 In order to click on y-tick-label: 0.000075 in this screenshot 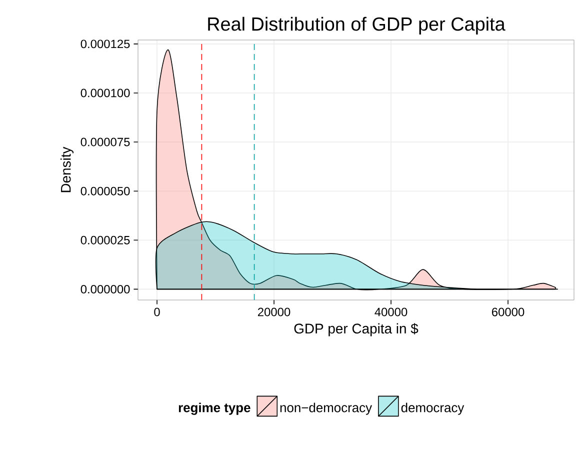, I will do `click(105, 142)`.